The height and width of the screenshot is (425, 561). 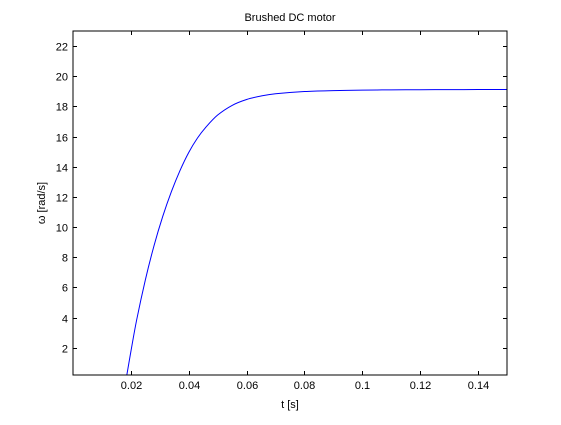 What do you see at coordinates (304, 386) in the screenshot?
I see `x-tick-label: 0.08` at bounding box center [304, 386].